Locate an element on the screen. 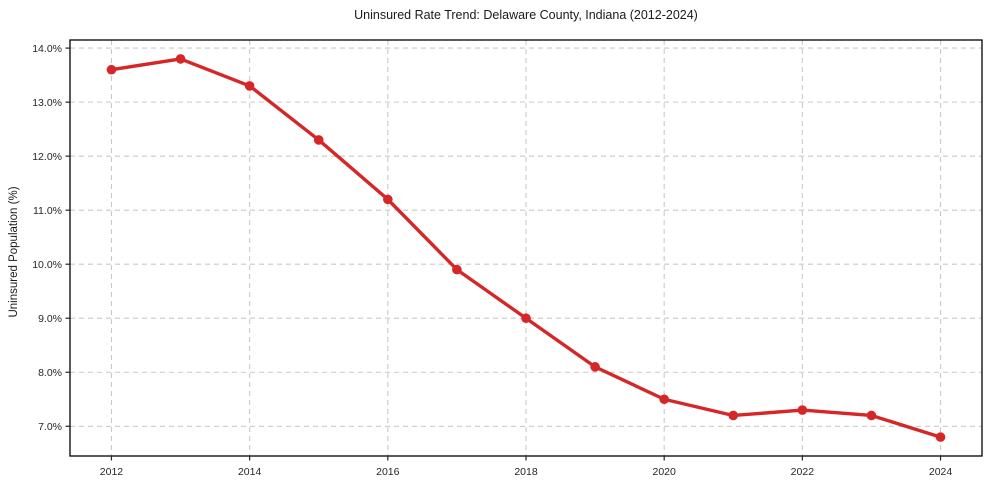 The width and height of the screenshot is (989, 490). x-tick-label: 2016 is located at coordinates (388, 472).